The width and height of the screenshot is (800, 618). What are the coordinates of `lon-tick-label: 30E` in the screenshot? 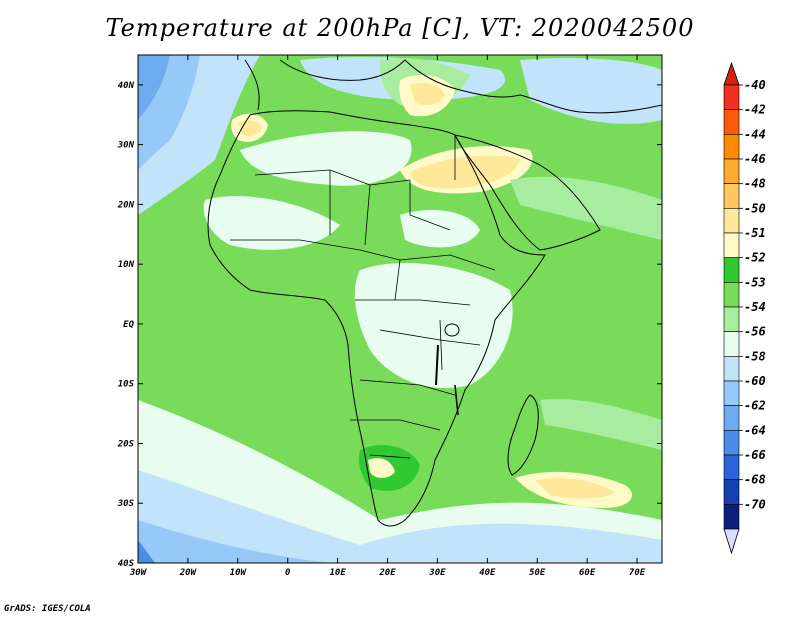 It's located at (437, 573).